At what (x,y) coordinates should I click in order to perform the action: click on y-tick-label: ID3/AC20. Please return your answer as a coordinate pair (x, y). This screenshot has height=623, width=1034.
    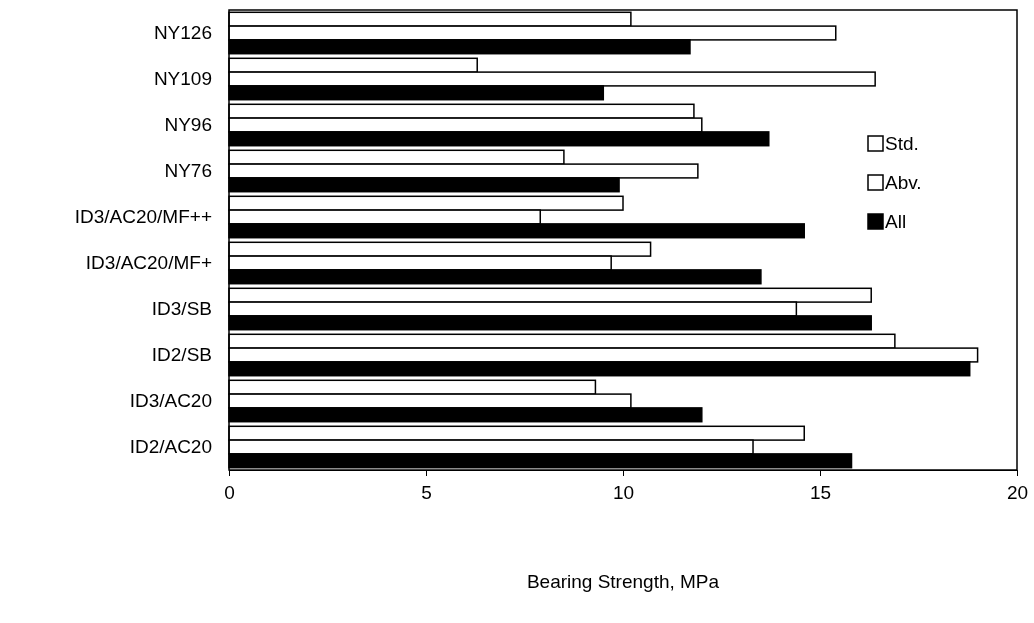
    Looking at the image, I should click on (170, 401).